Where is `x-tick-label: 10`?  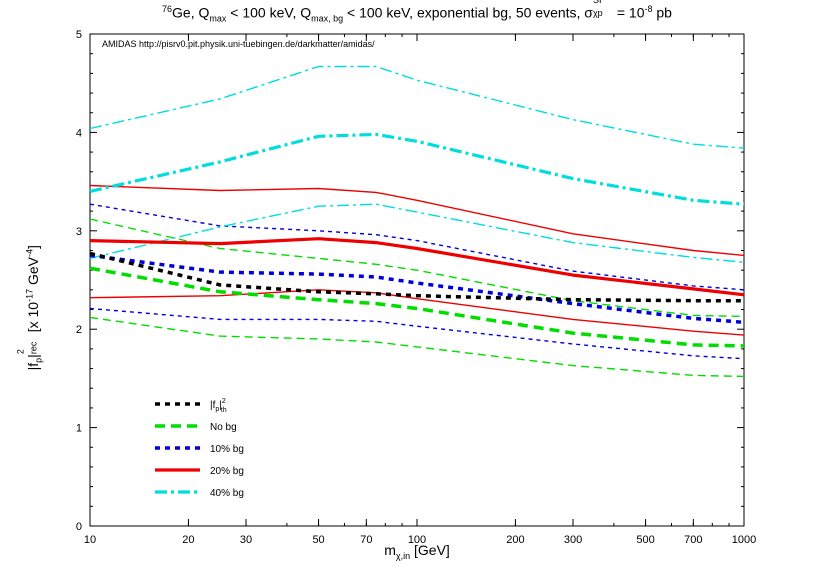
x-tick-label: 10 is located at coordinates (90, 540).